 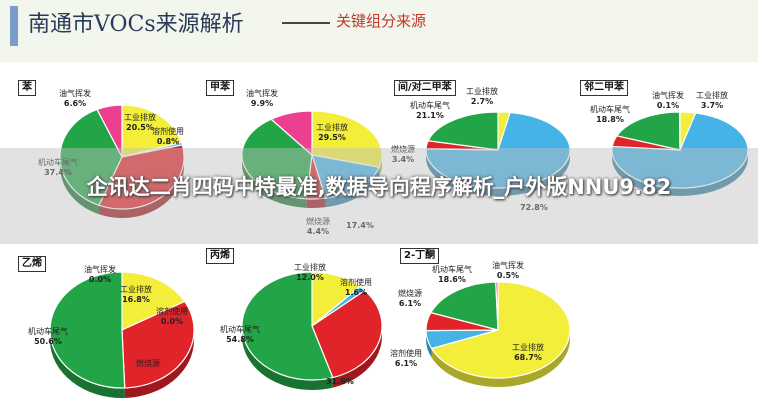 What do you see at coordinates (420, 256) in the screenshot?
I see `panel-label-butanone: 2-丁酮` at bounding box center [420, 256].